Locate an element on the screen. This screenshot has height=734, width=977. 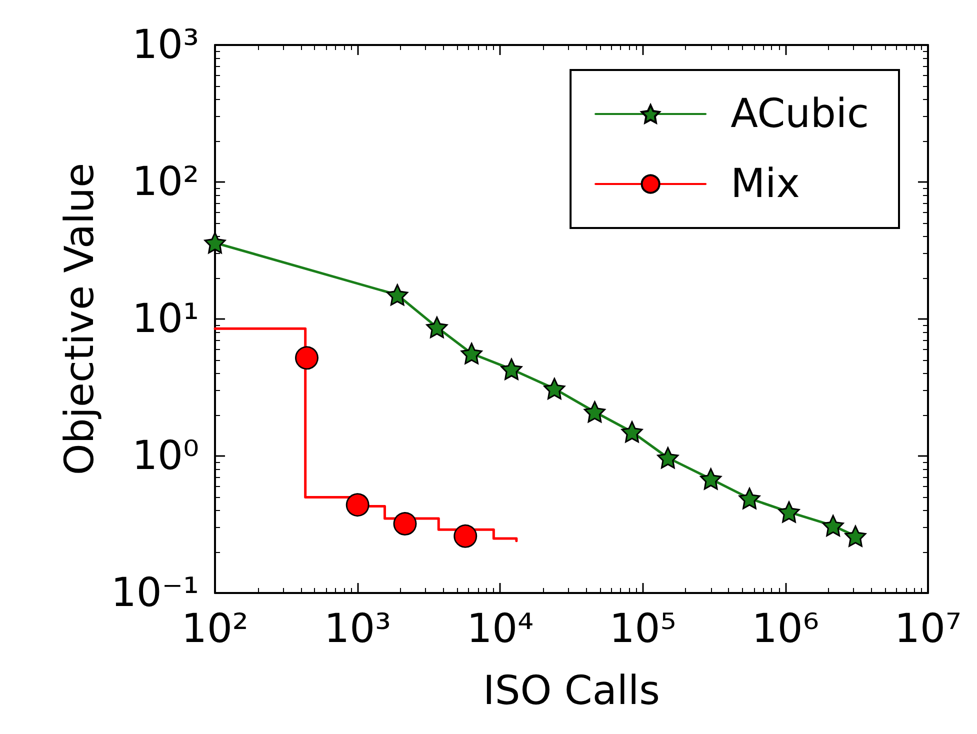
legend-label: ACubic is located at coordinates (799, 114).